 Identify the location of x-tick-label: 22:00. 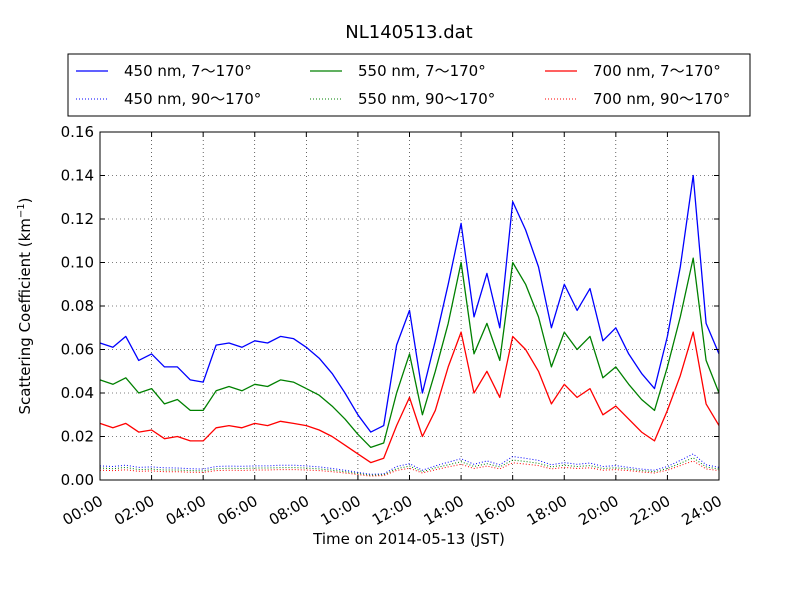
(650, 510).